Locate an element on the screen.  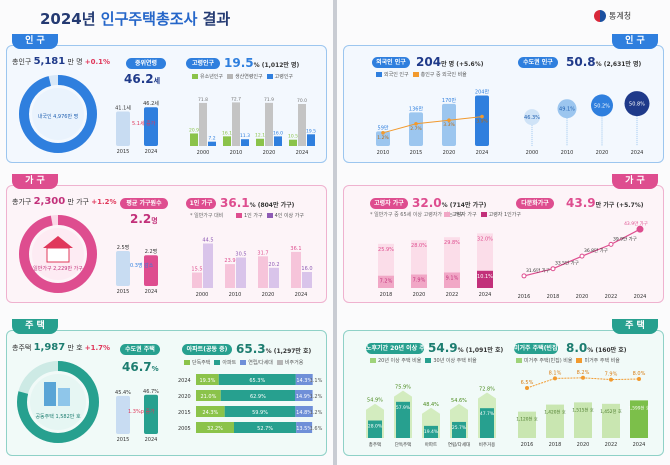
bar-value-label: 20.2 is located at coordinates (273, 265).